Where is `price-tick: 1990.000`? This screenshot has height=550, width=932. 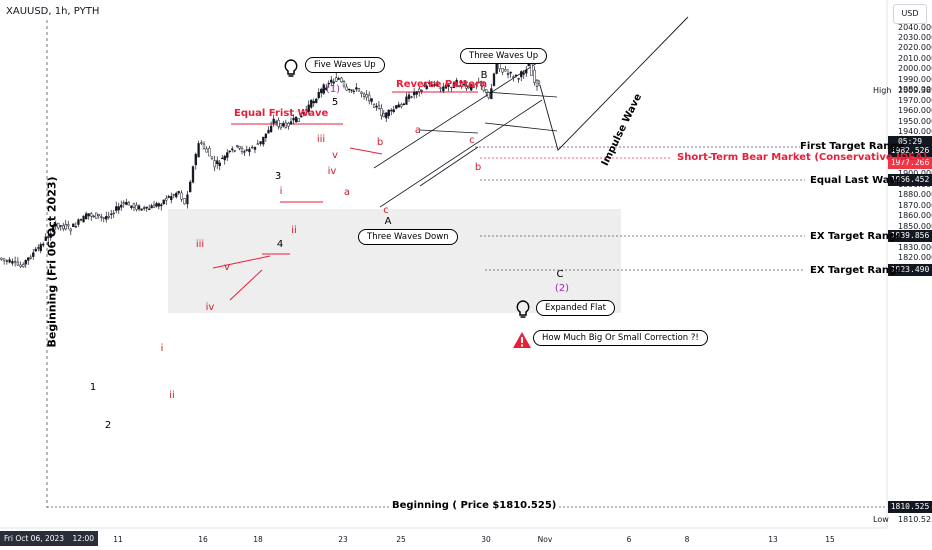
price-tick: 1990.000 is located at coordinates (915, 79).